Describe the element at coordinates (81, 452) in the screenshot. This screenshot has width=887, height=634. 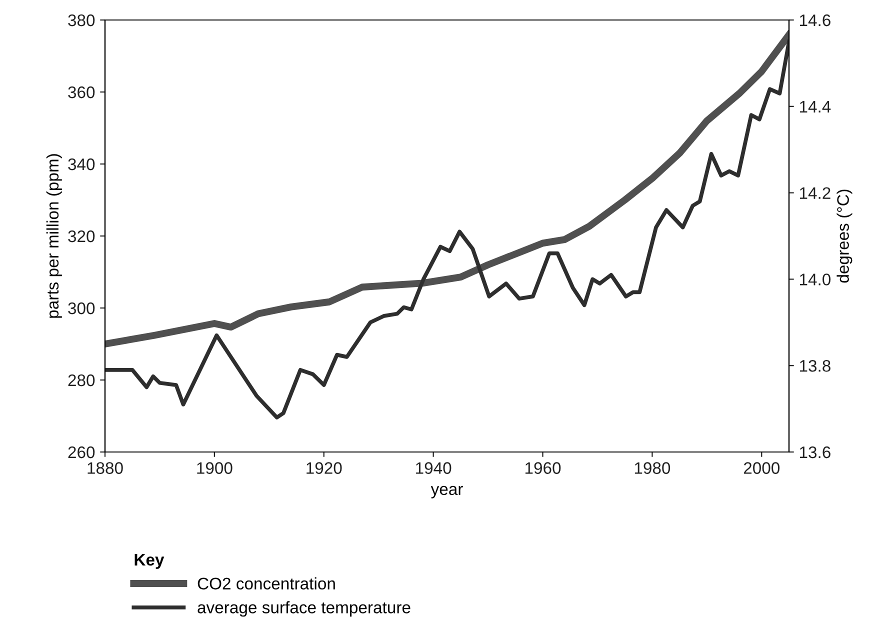
I see `y-tick-label: 260` at that location.